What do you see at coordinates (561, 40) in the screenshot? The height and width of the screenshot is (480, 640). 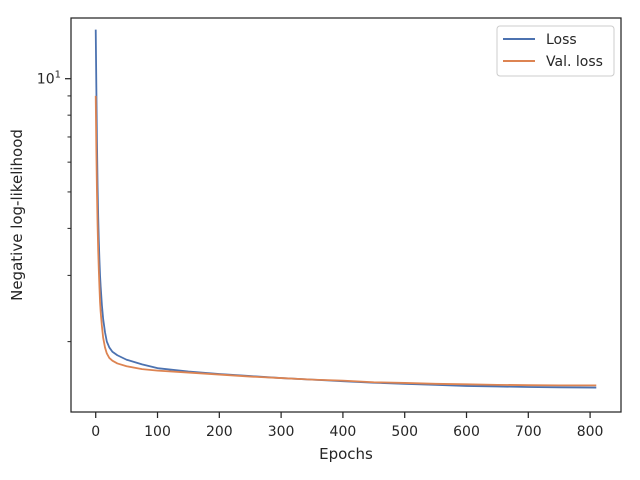 I see `legend-label-loss: Loss` at bounding box center [561, 40].